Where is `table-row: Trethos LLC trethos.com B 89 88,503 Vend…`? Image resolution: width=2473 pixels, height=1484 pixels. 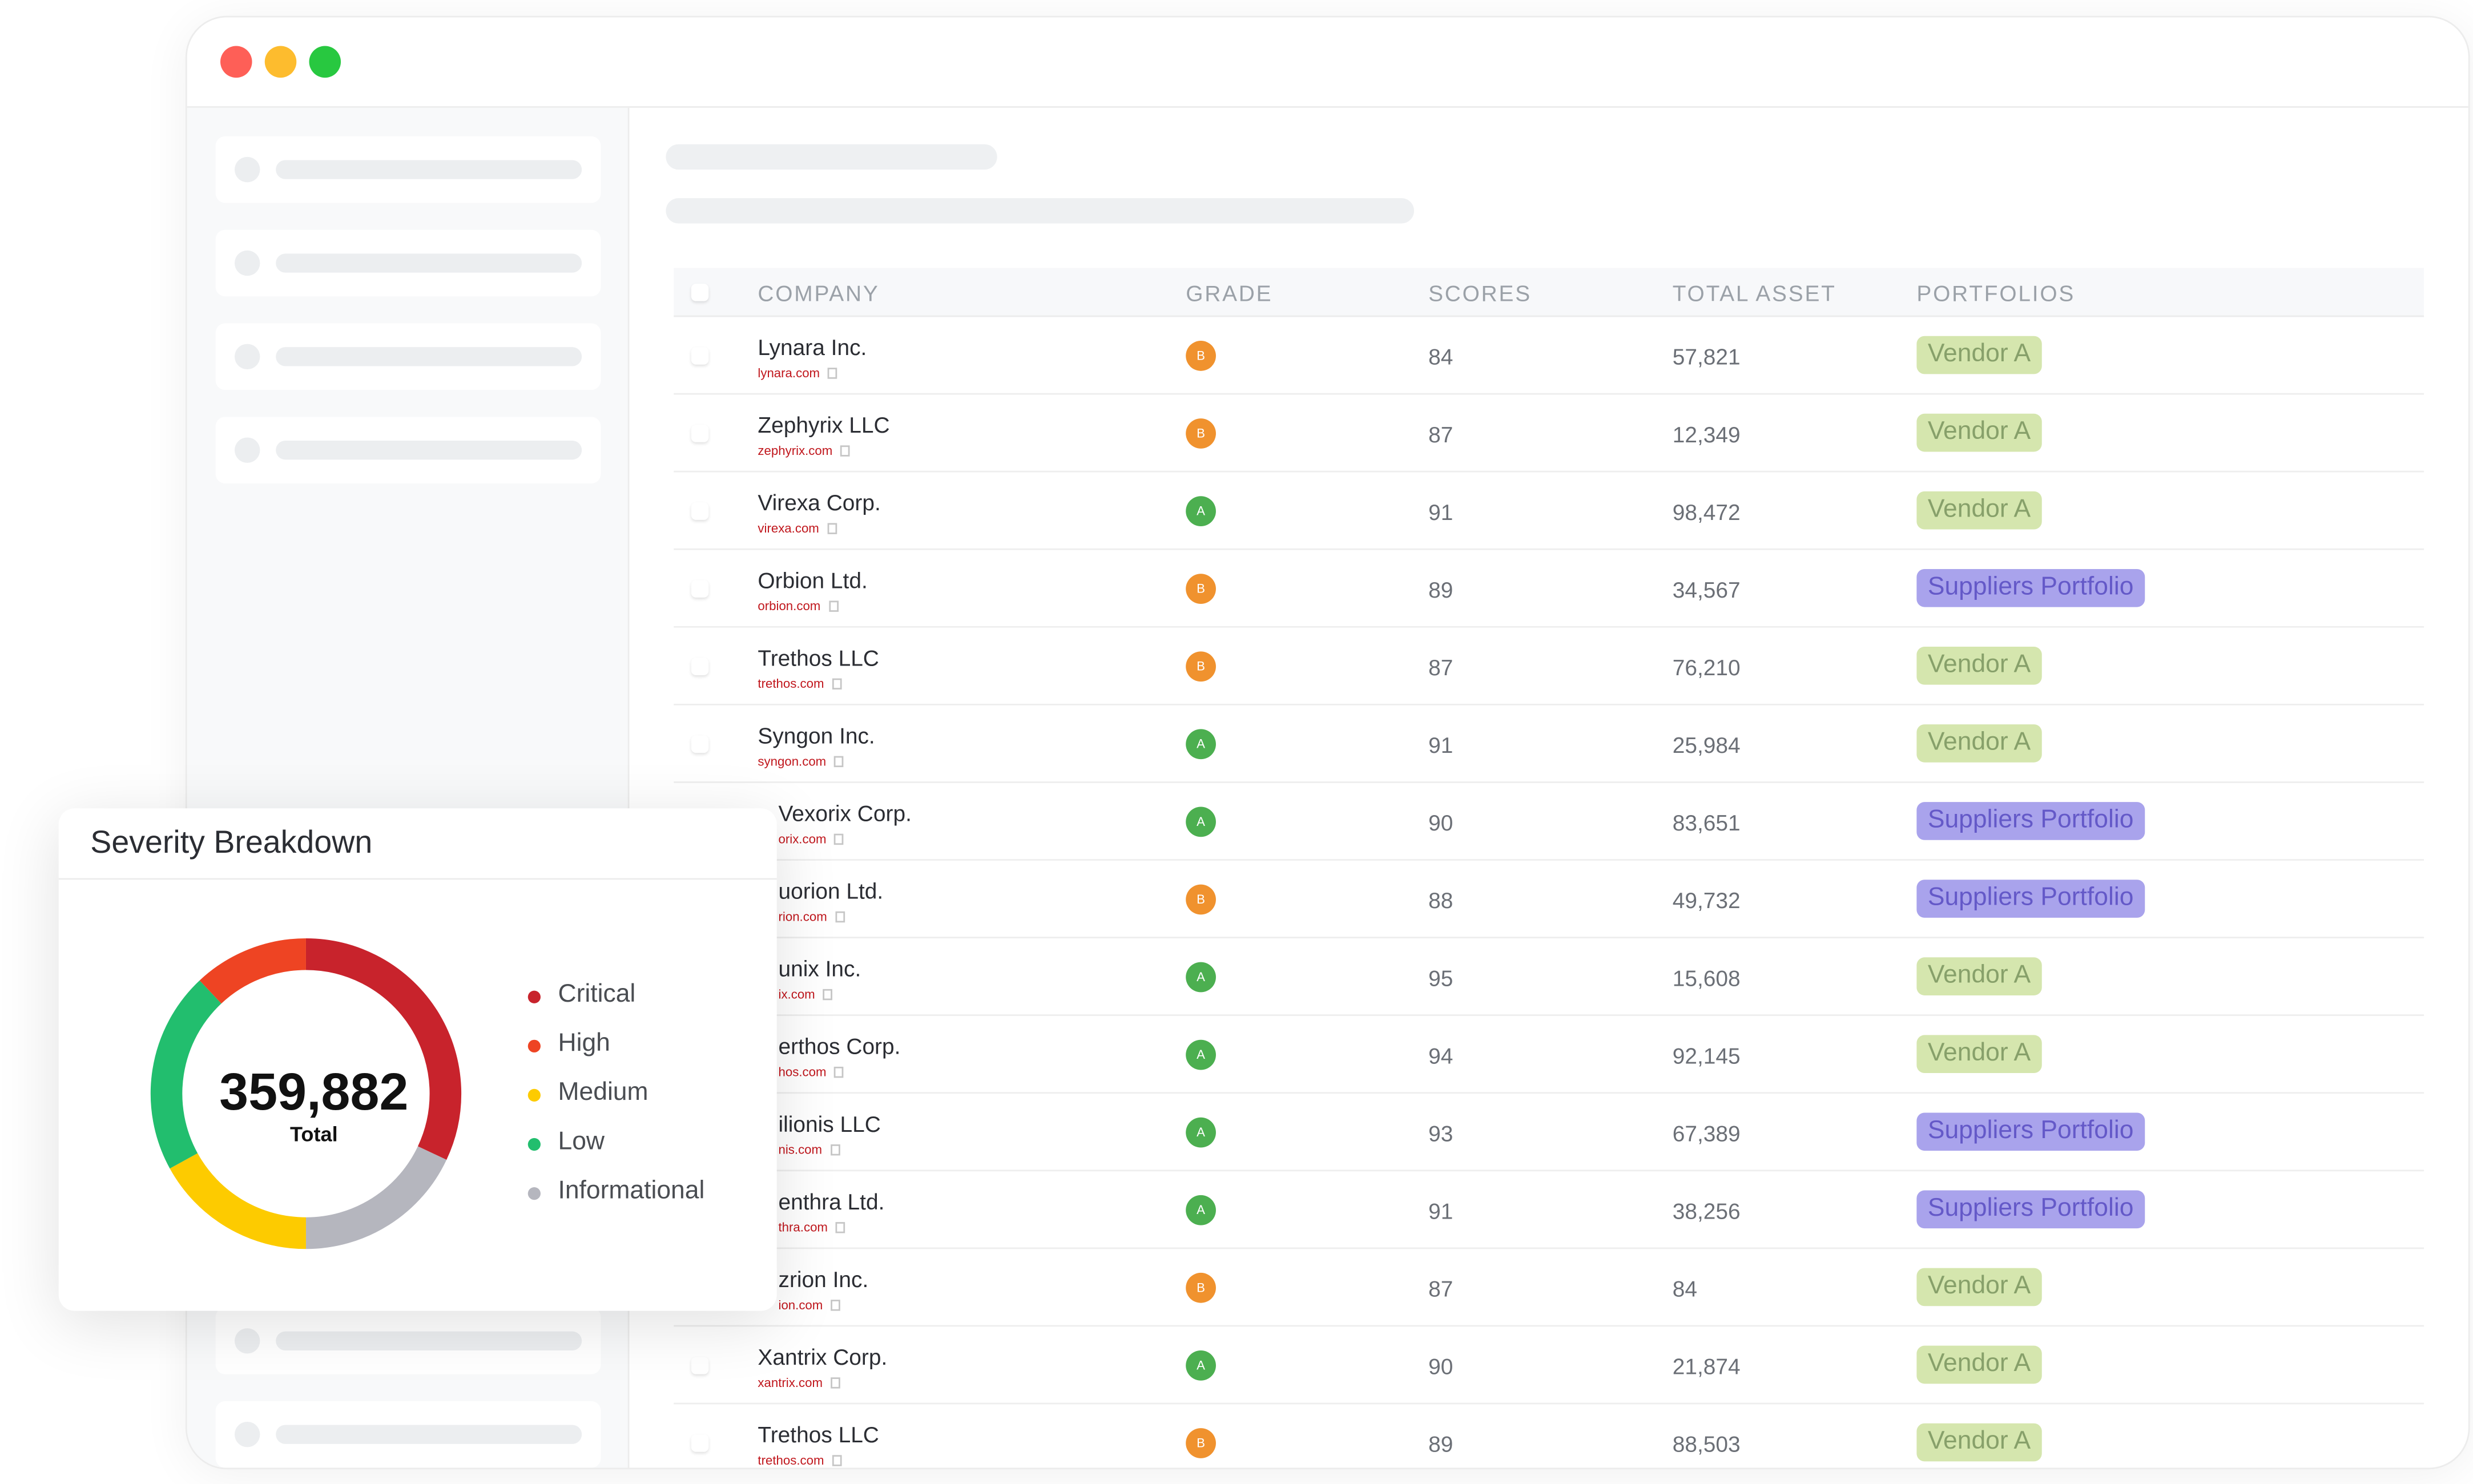 table-row: Trethos LLC trethos.com B 89 88,503 Vend… is located at coordinates (1549, 1436).